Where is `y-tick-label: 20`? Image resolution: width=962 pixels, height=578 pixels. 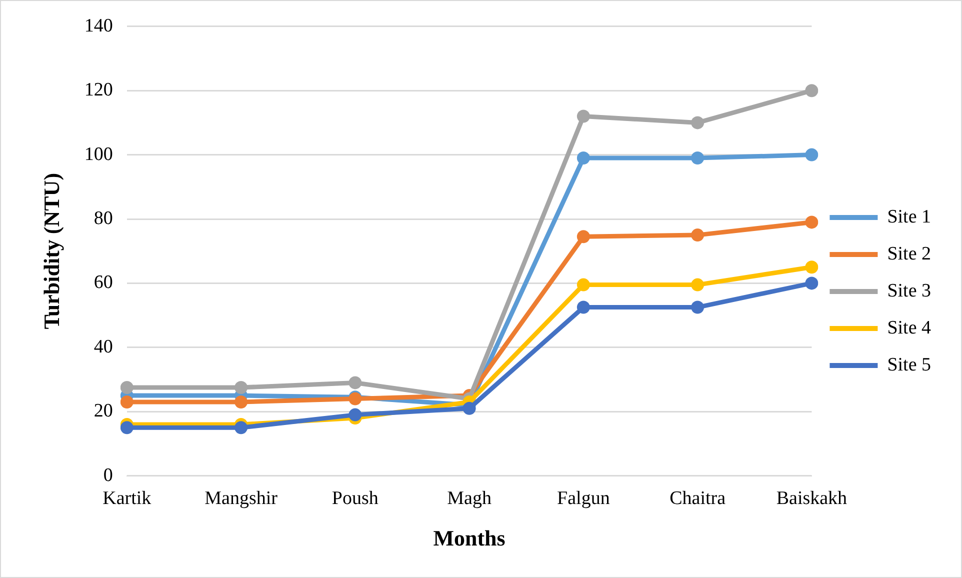 y-tick-label: 20 is located at coordinates (103, 411).